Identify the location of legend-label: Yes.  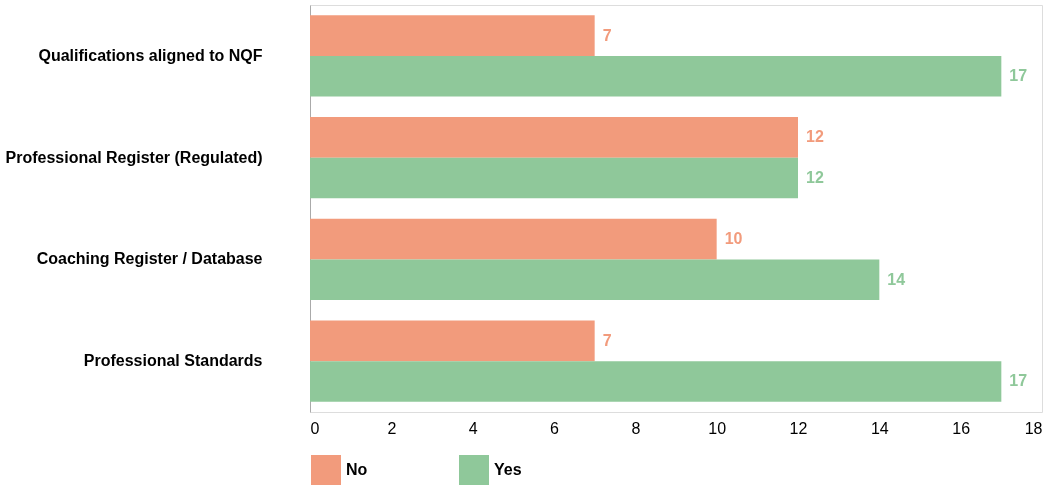
(508, 469).